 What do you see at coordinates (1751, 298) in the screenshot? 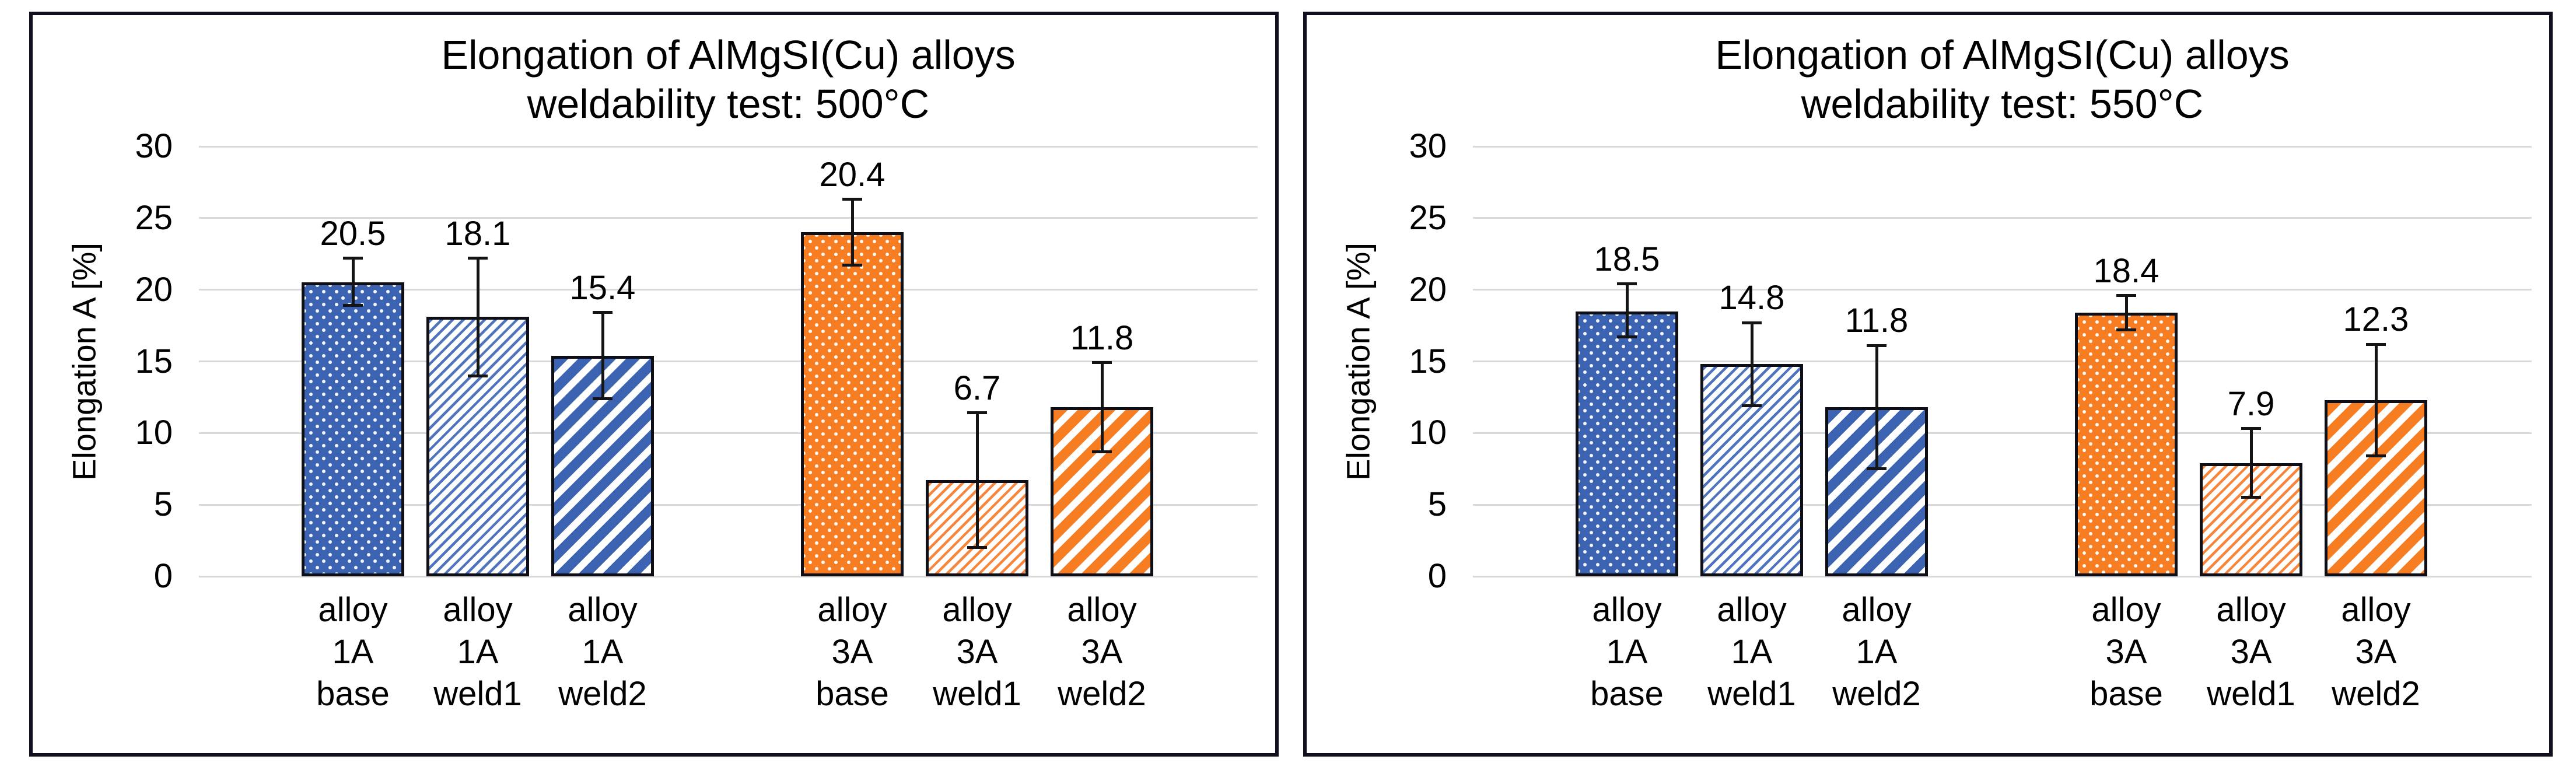
I see `value-label: 14.8` at bounding box center [1751, 298].